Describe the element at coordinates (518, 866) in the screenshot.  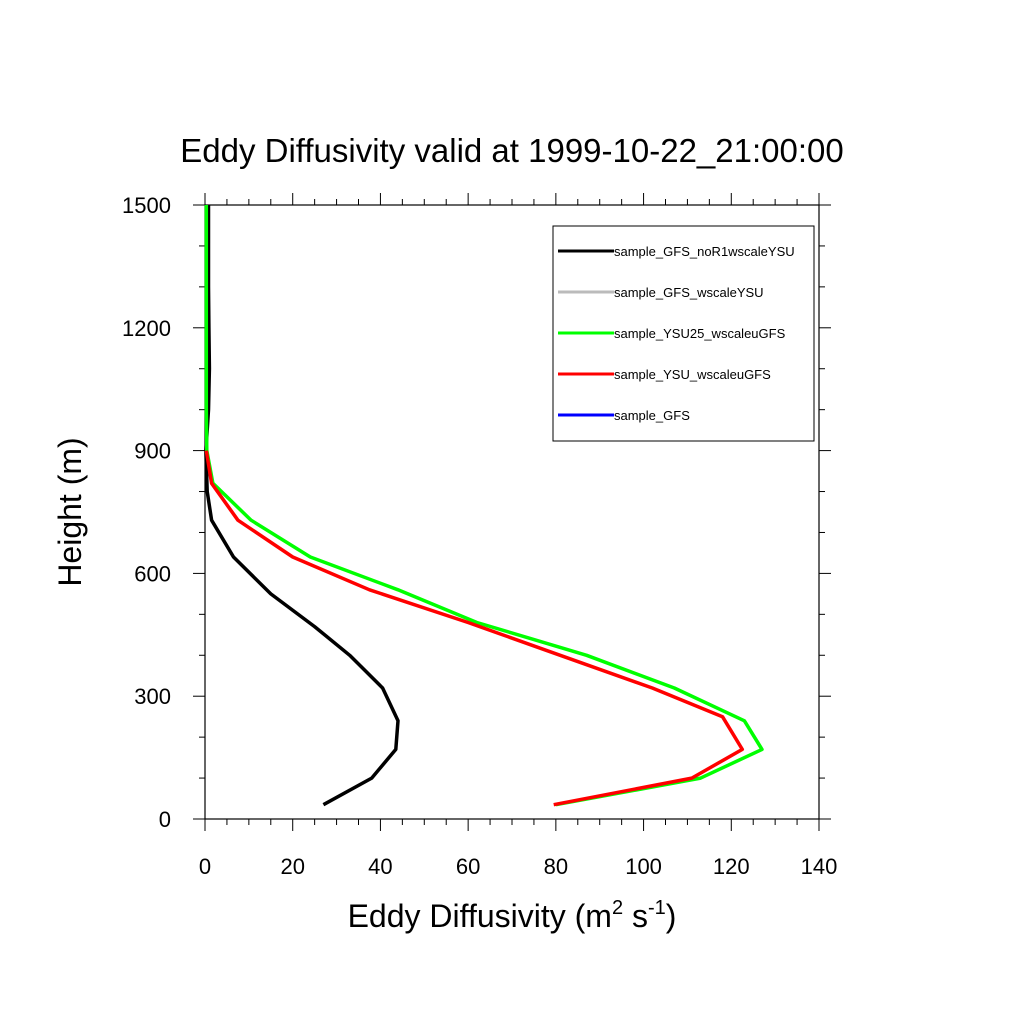
I see `x-tick-labels: 0 20 40 60 80 100 120 140` at that location.